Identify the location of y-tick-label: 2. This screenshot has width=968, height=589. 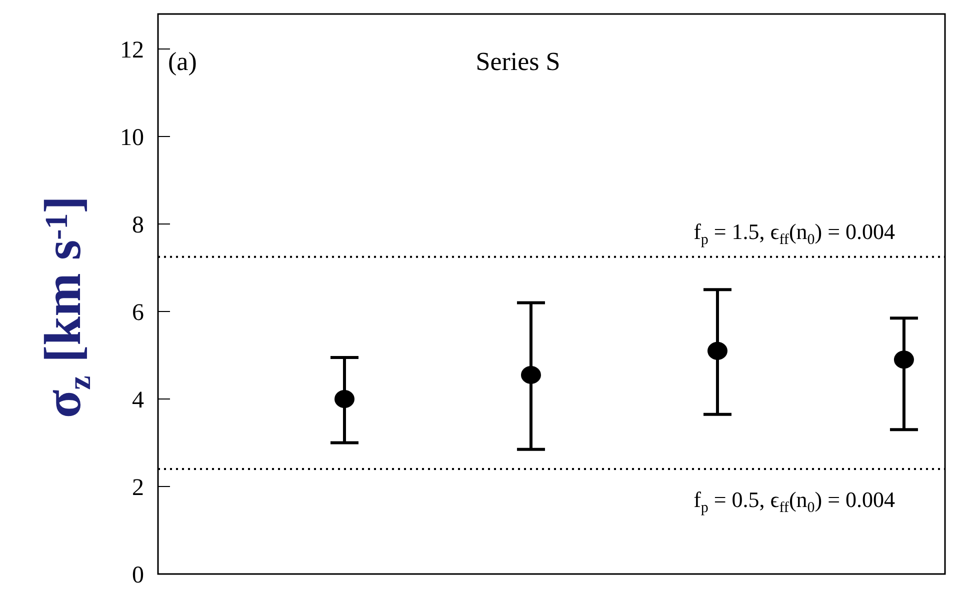
(138, 488).